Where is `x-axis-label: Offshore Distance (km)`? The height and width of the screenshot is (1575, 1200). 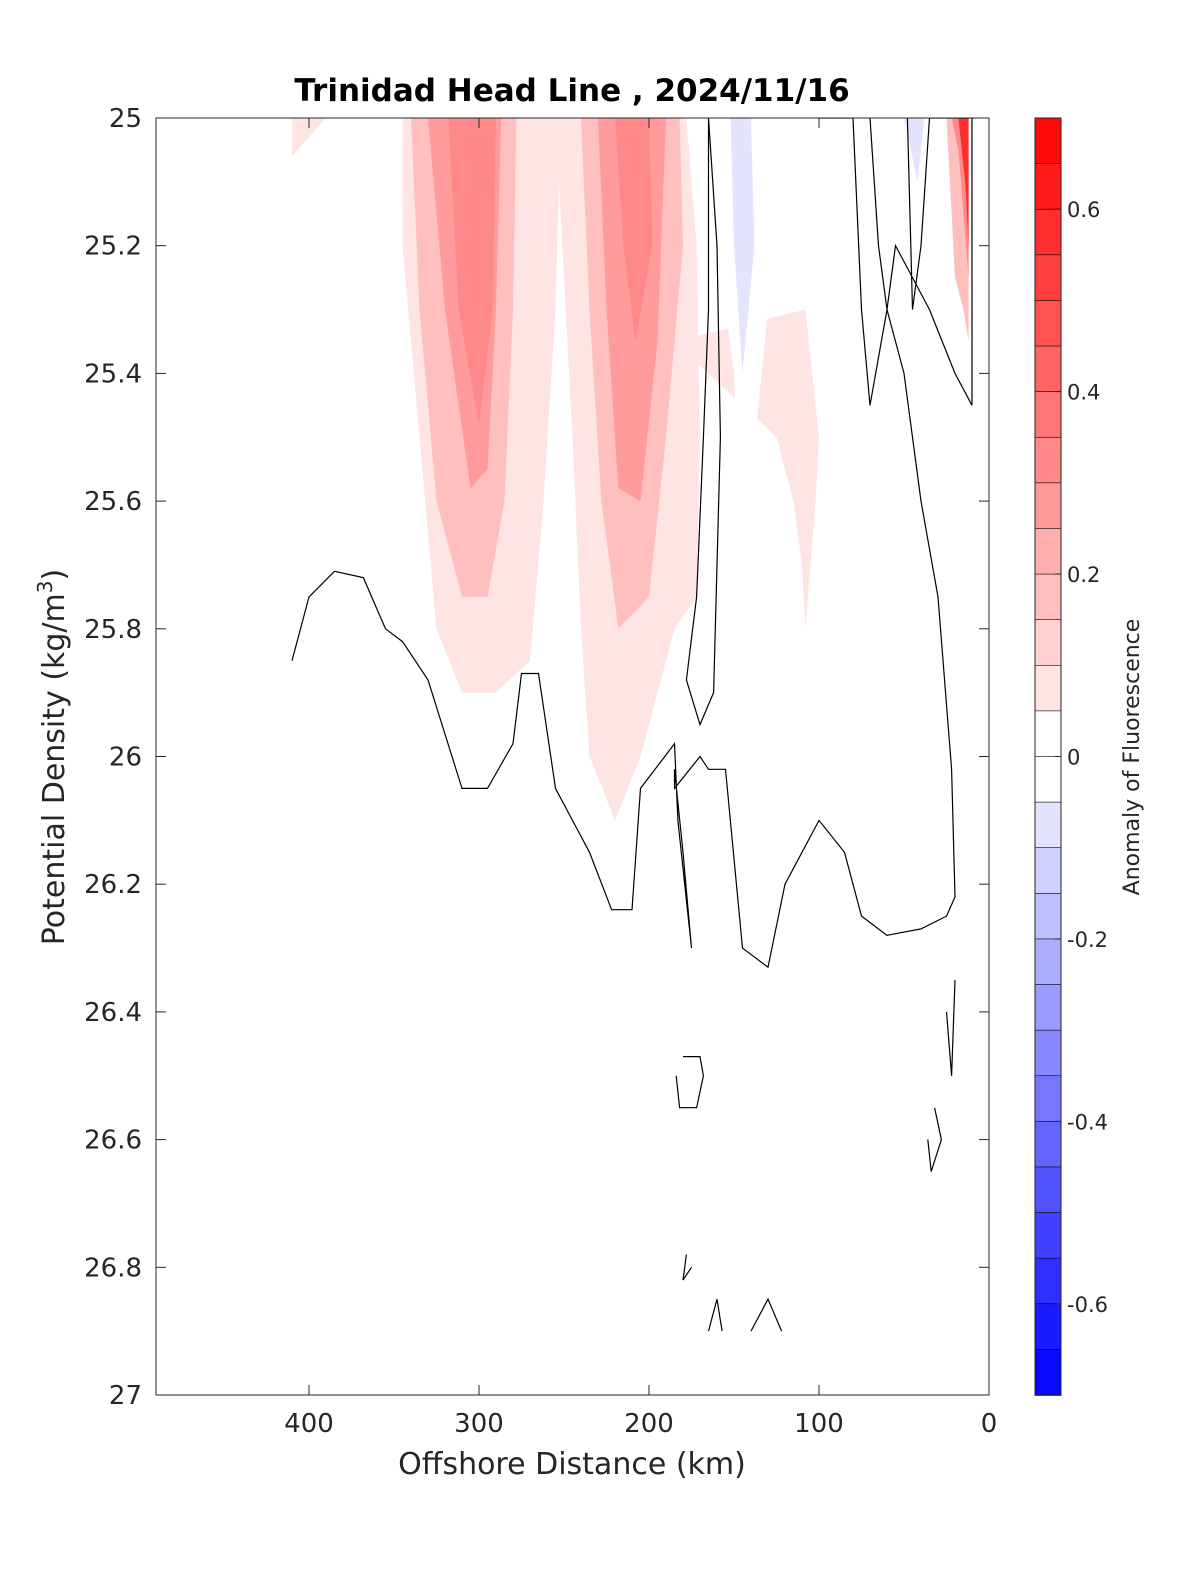 x-axis-label: Offshore Distance (km) is located at coordinates (572, 1464).